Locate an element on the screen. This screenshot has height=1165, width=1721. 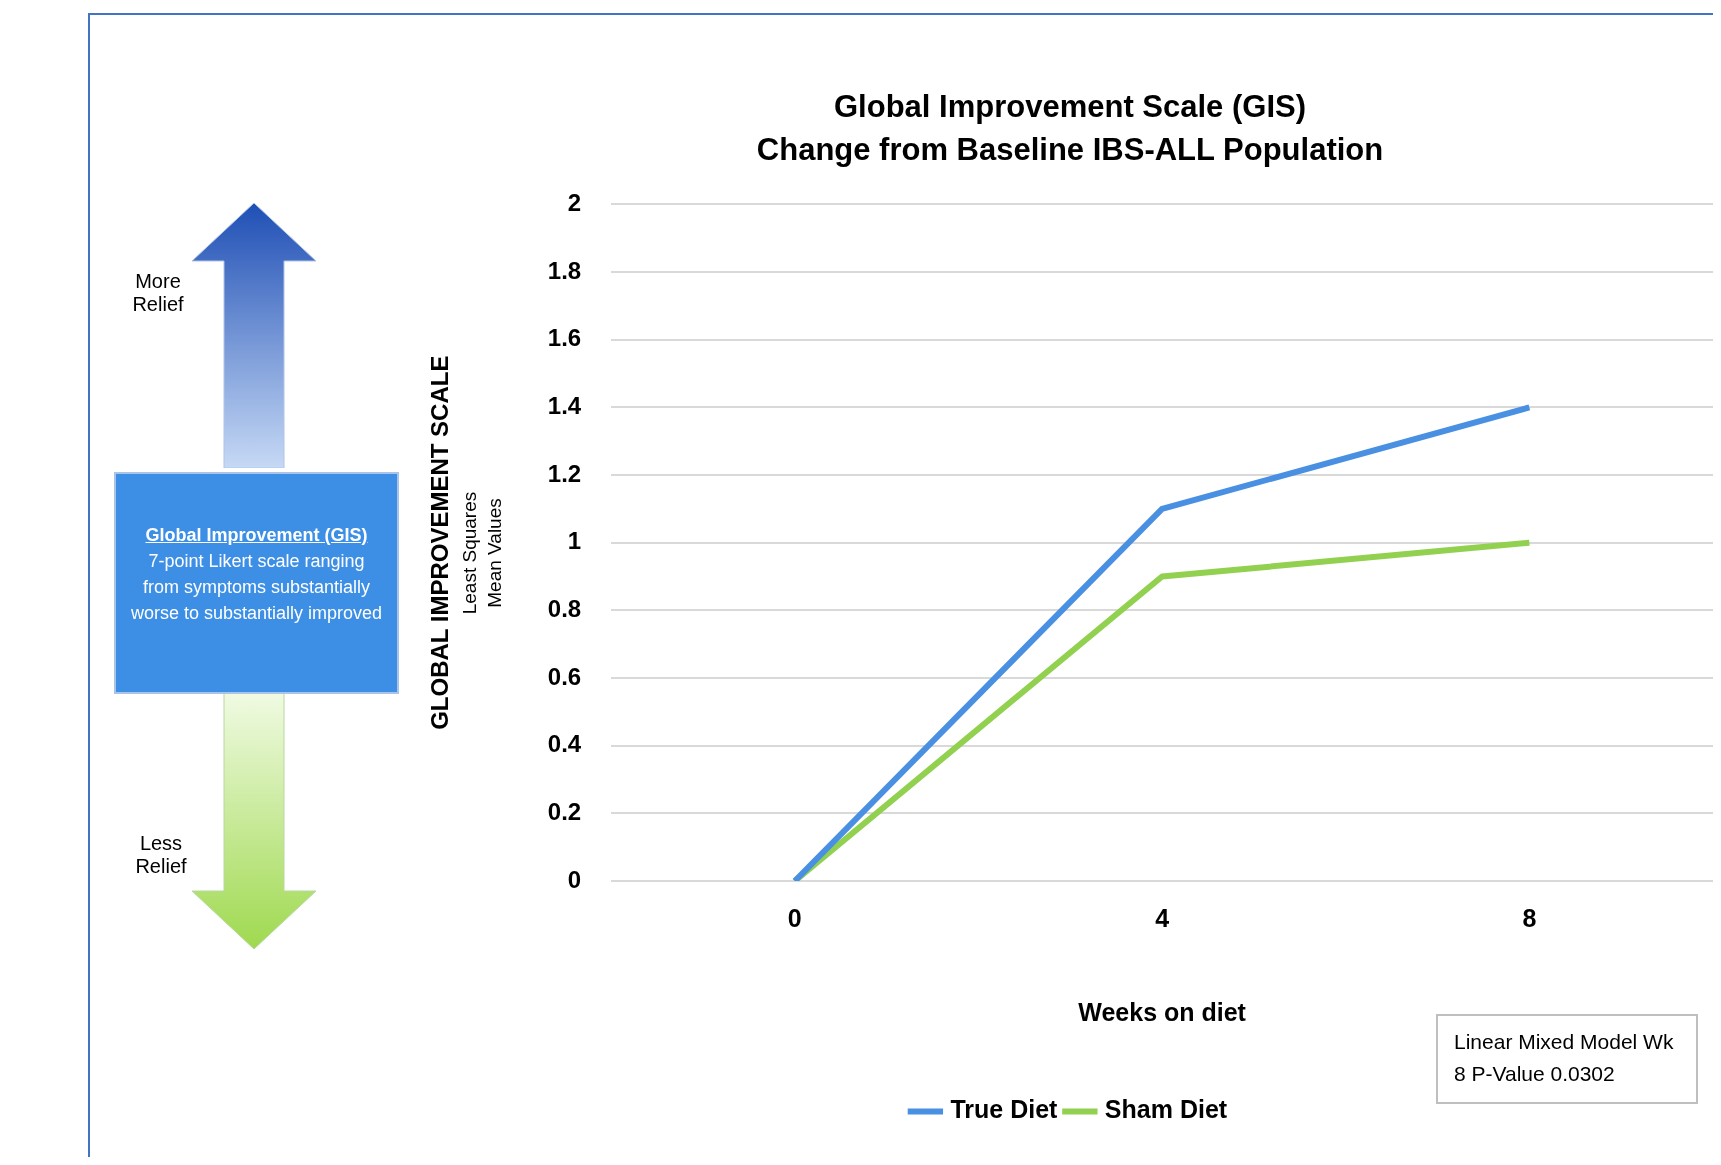
y-tick-label: 0.8 is located at coordinates (564, 608).